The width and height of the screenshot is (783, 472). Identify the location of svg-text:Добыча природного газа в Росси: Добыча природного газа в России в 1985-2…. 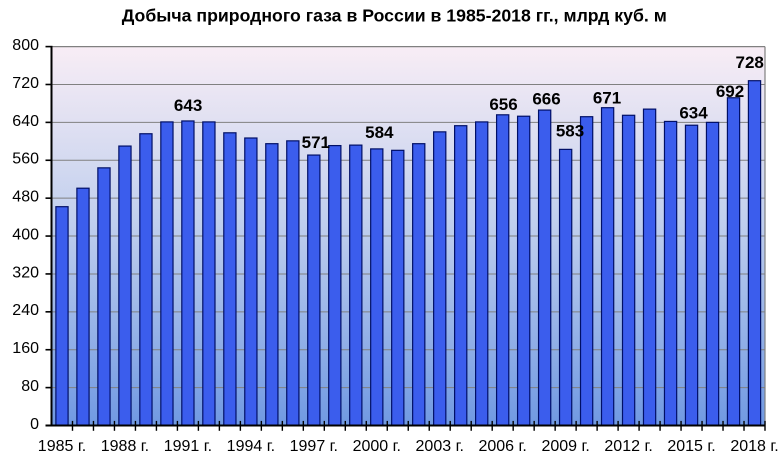
(394, 15).